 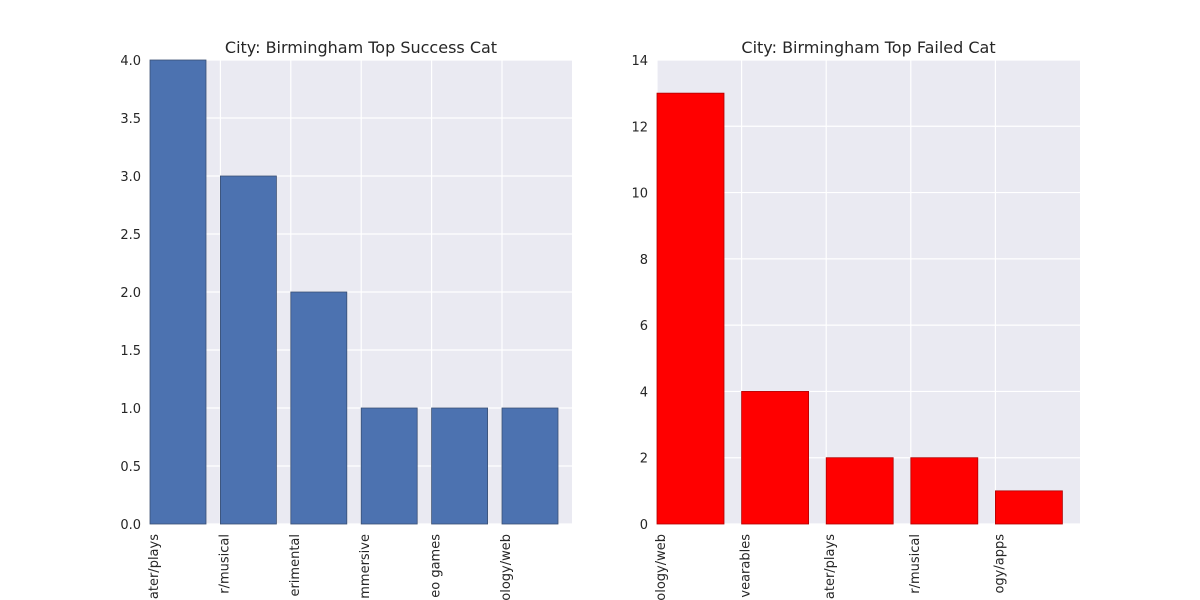 What do you see at coordinates (639, 194) in the screenshot?
I see `y-tick-label: 10` at bounding box center [639, 194].